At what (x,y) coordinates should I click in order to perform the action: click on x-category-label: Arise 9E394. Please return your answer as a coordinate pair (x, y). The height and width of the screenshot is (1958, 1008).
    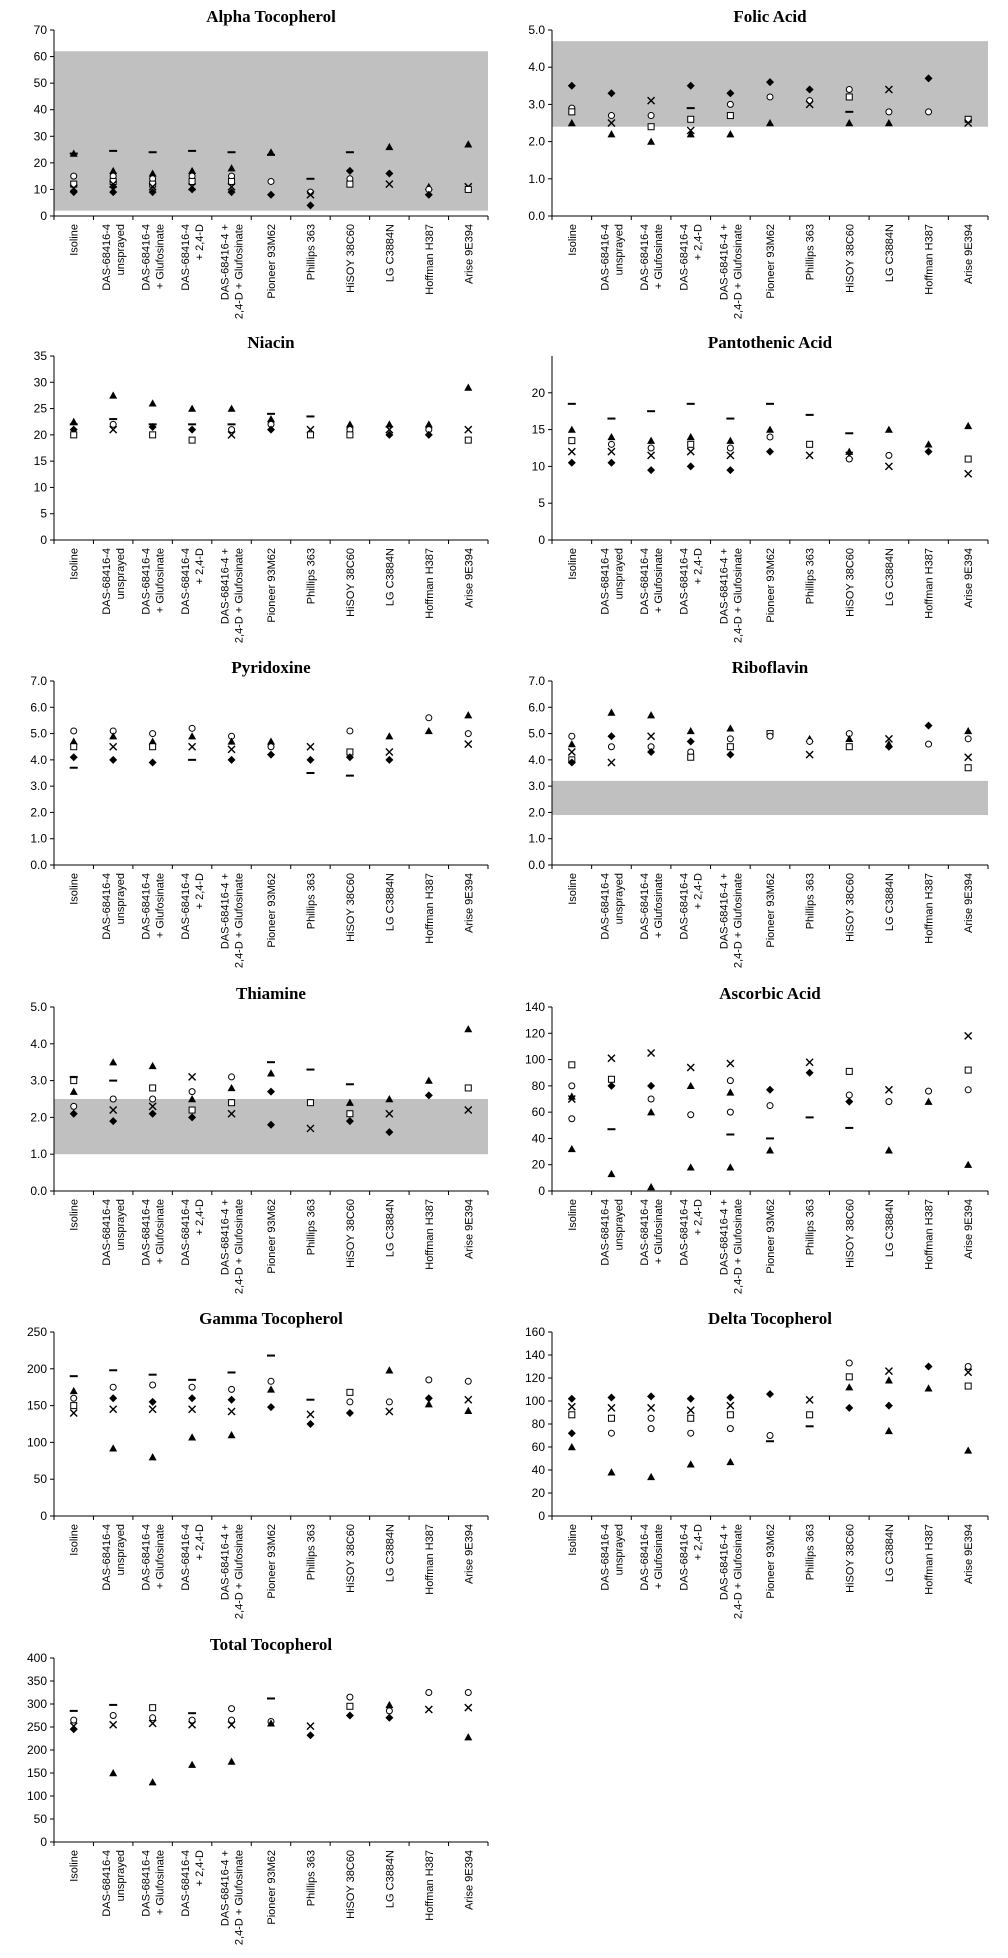
    Looking at the image, I should click on (969, 254).